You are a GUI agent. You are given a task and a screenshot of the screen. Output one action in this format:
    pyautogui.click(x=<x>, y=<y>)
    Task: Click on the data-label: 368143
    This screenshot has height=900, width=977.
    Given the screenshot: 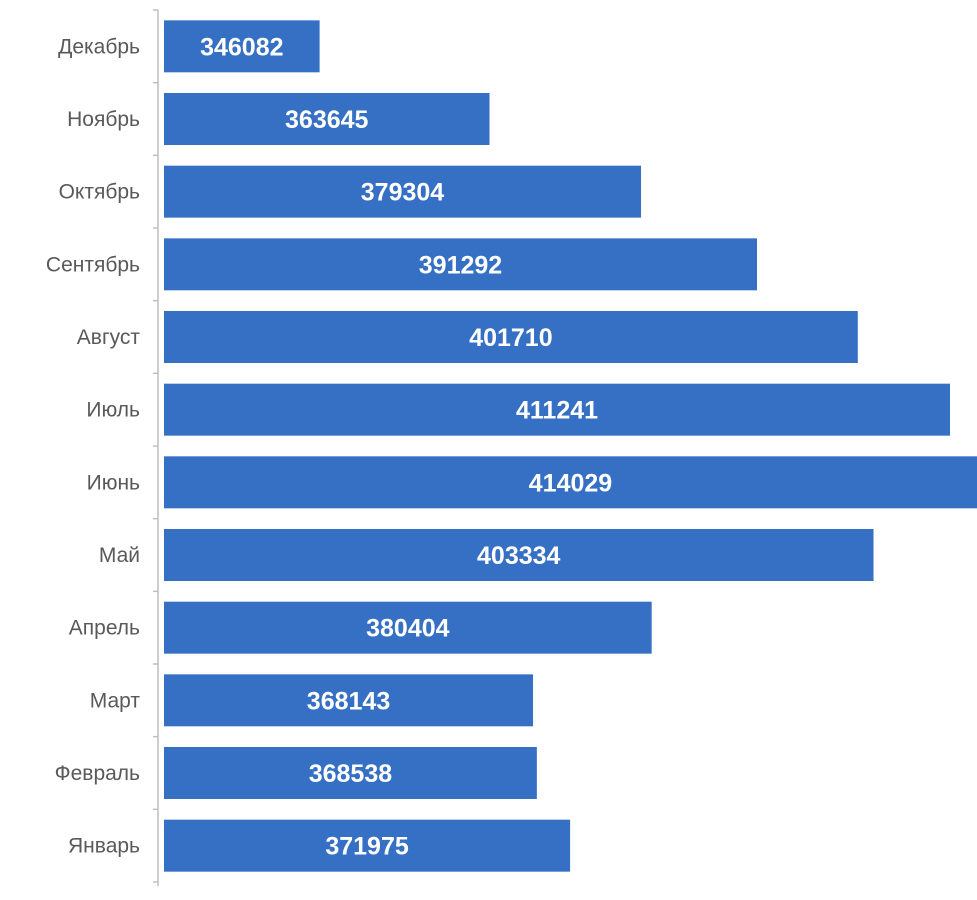 What is the action you would take?
    pyautogui.click(x=348, y=701)
    